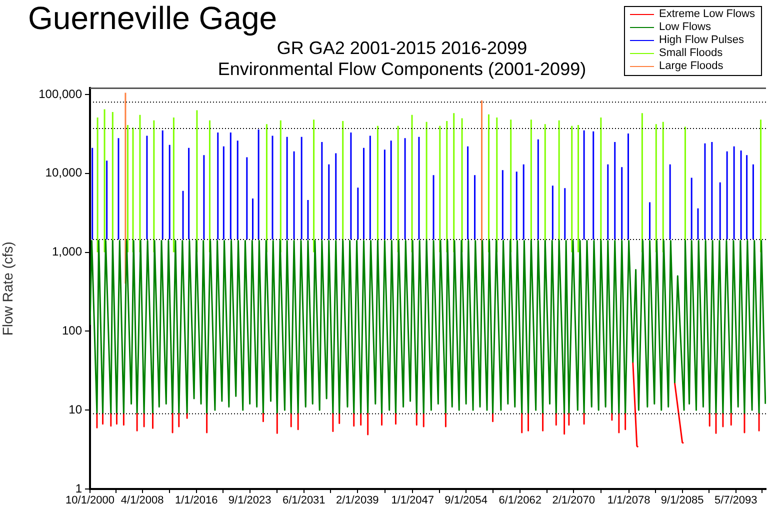  What do you see at coordinates (402, 58) in the screenshot?
I see `chart-subtitle: GR GA2 2001-2015 2016-2099 Environmental Flow Components (2001-2099)` at bounding box center [402, 58].